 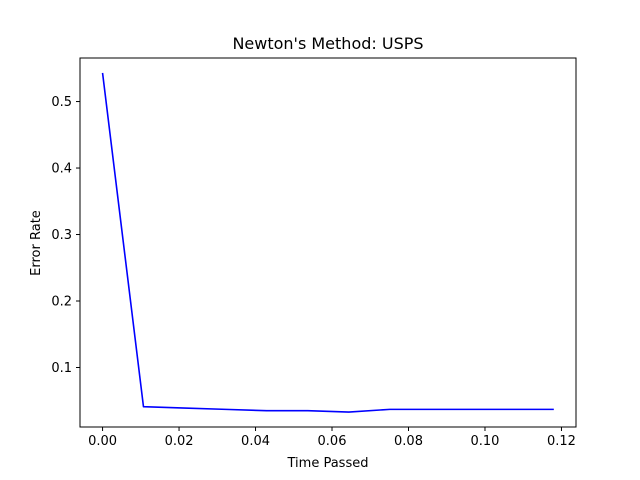 What do you see at coordinates (61, 169) in the screenshot?
I see `y-tick-label: 0.4` at bounding box center [61, 169].